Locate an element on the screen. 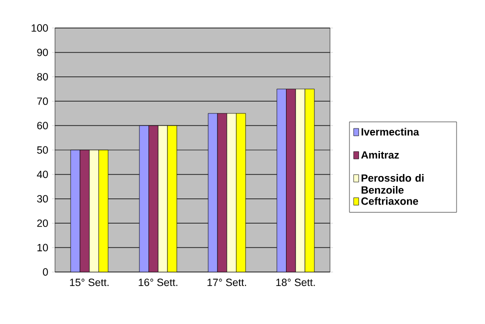  y-tick-label: 30 is located at coordinates (42, 199).